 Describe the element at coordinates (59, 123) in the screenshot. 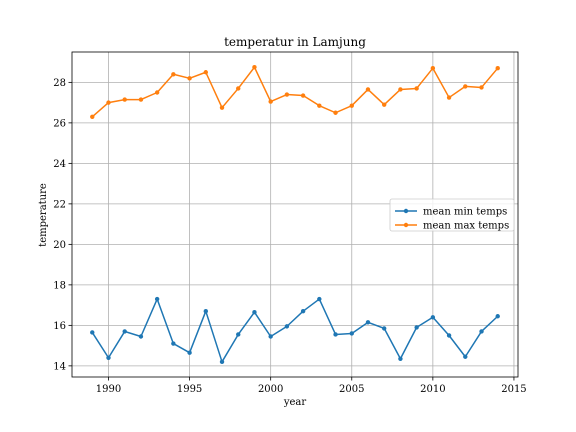

I see `y-tick-label: 26` at that location.